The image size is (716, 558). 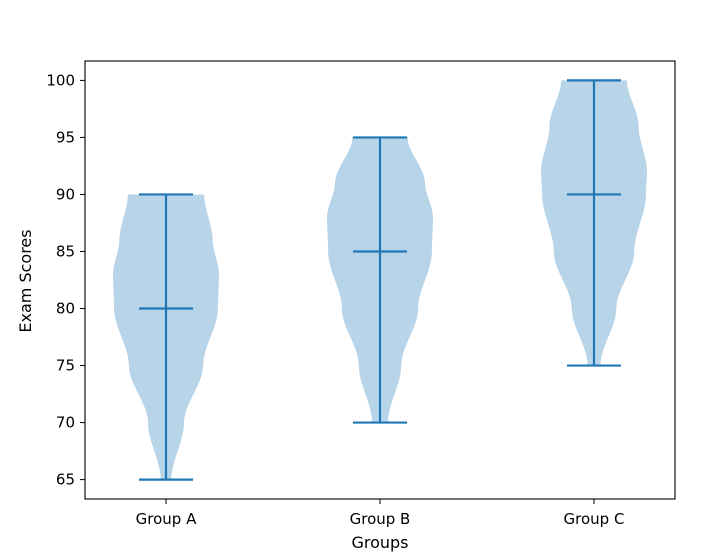 What do you see at coordinates (25, 280) in the screenshot?
I see `y-axis-label: Exam Scores` at bounding box center [25, 280].